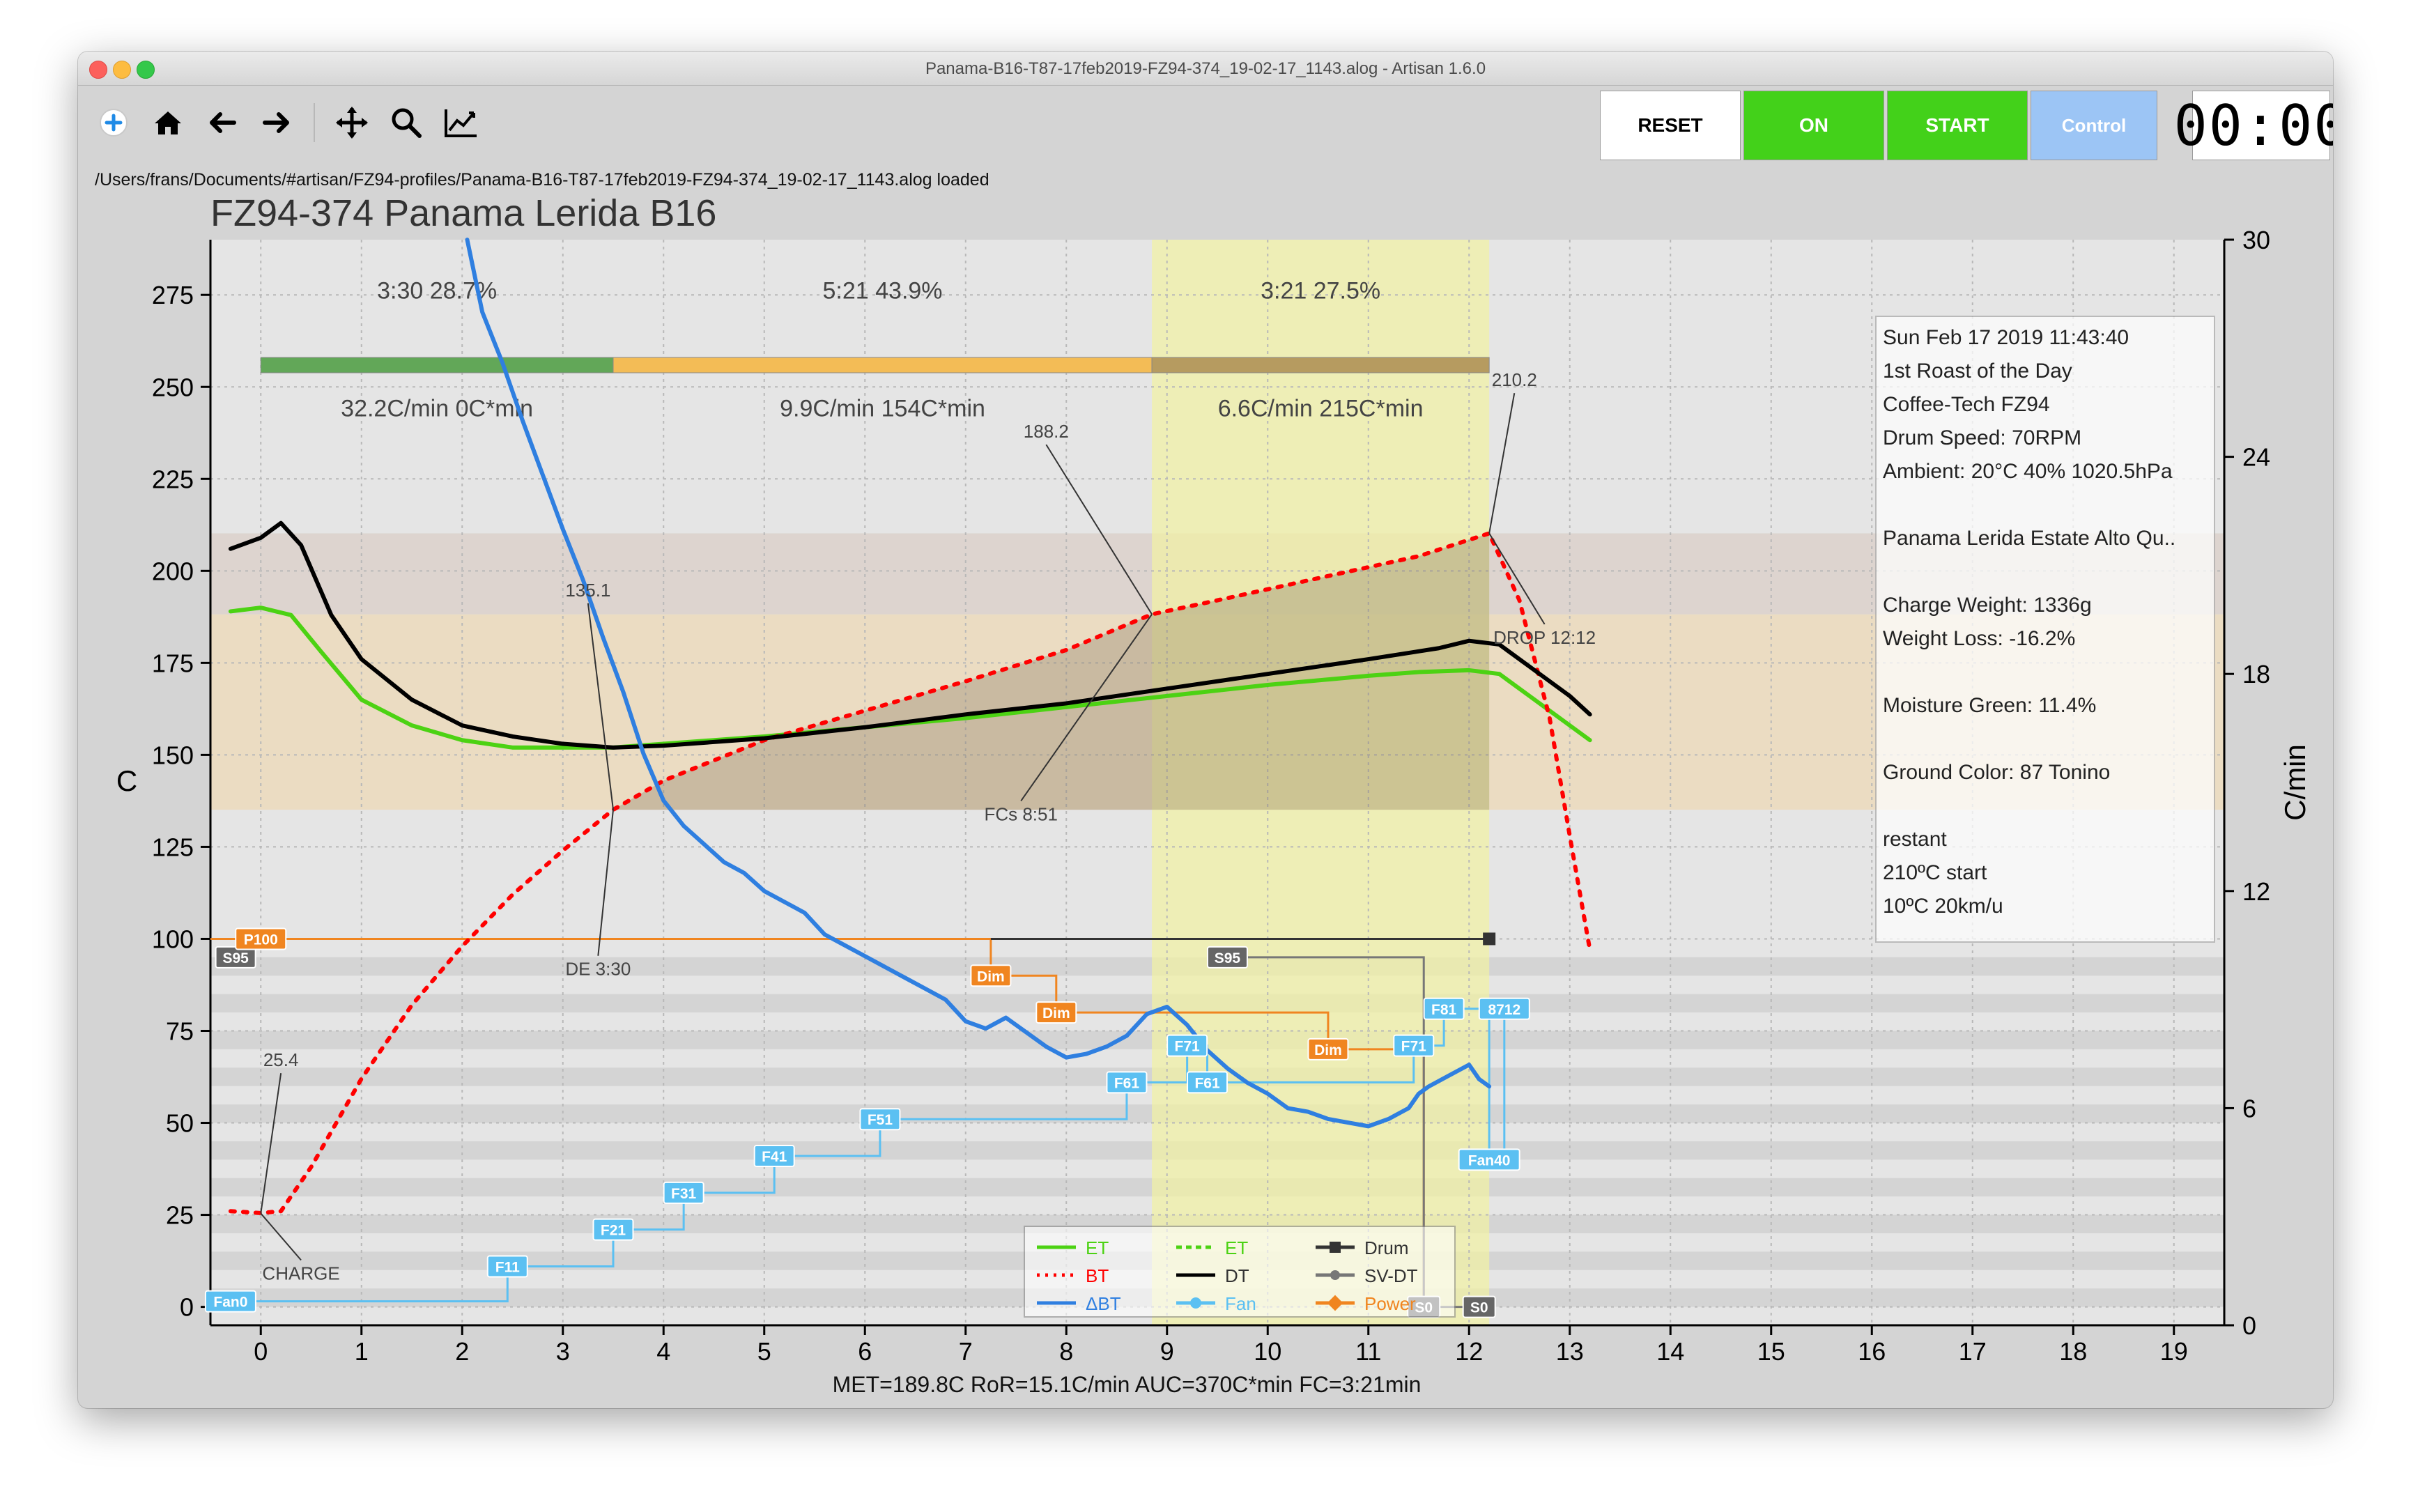 The height and width of the screenshot is (1512, 2411). I want to click on event-tag-label: Fan0, so click(230, 1303).